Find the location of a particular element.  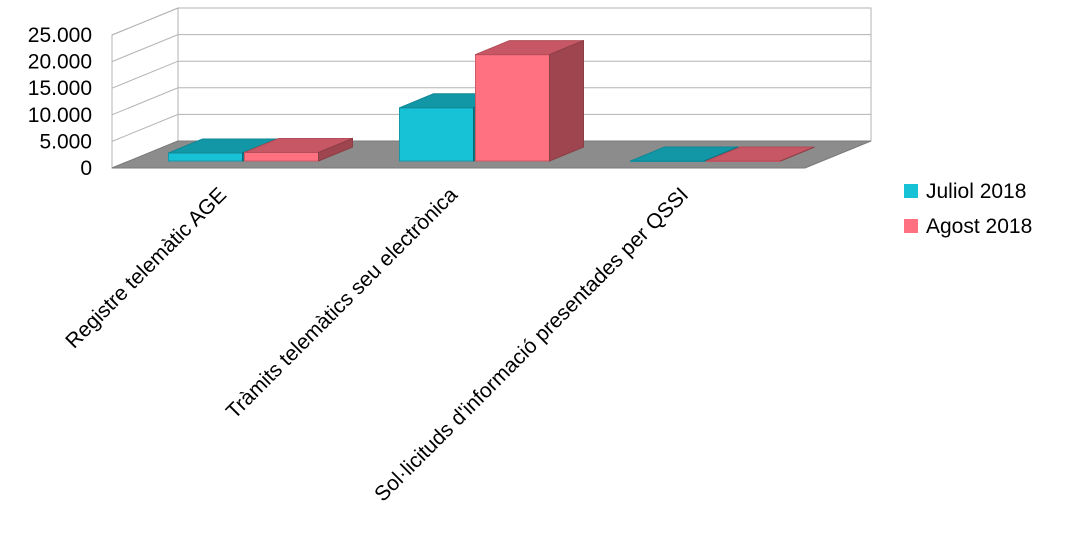

y-tick-label: 15.000 is located at coordinates (60, 88).